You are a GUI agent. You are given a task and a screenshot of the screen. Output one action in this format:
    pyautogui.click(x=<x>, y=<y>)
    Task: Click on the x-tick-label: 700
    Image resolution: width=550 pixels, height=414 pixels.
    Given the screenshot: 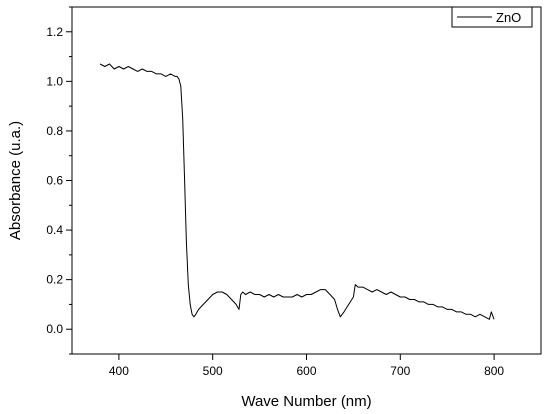 What is the action you would take?
    pyautogui.click(x=400, y=371)
    